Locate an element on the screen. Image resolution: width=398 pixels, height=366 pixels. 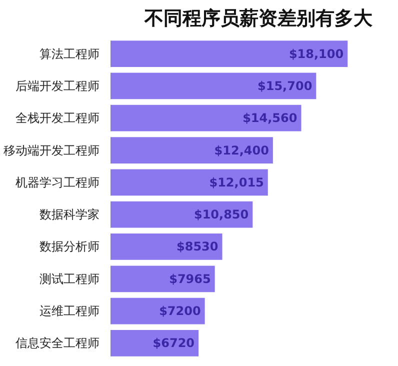
data-label: $8530 is located at coordinates (197, 247).